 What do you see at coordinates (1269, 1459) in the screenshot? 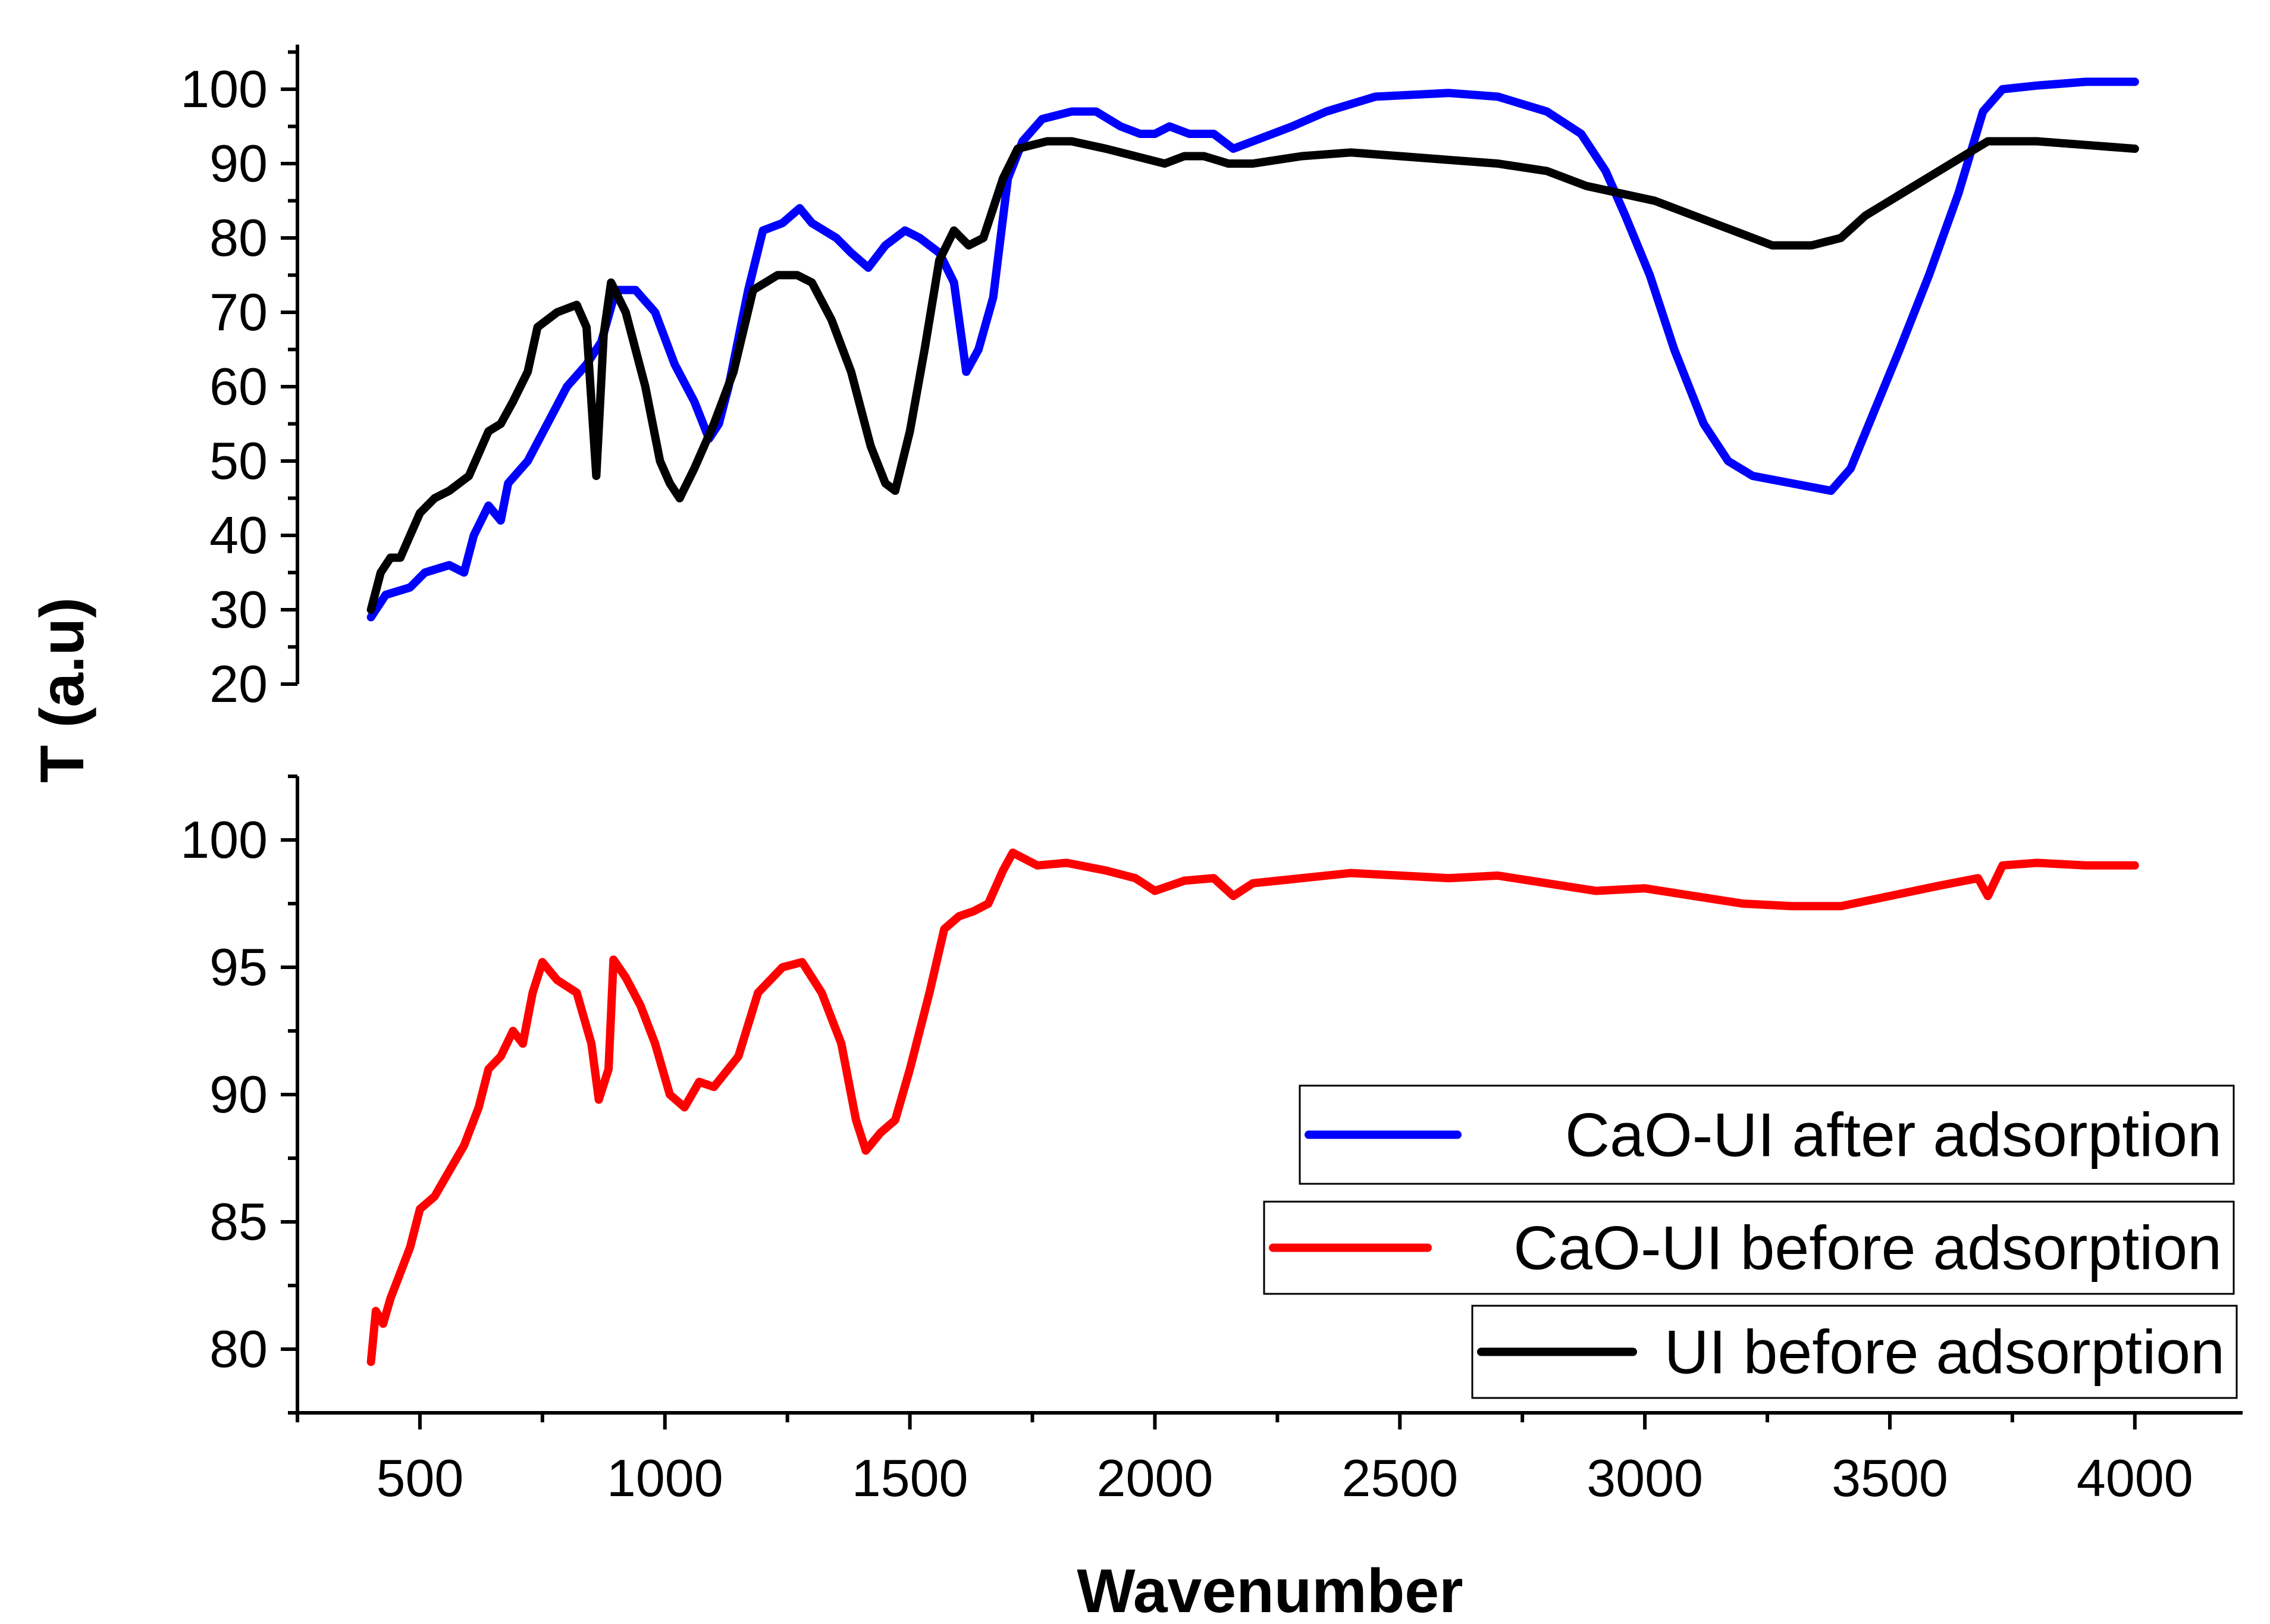
I see `x-axis: 500 1000 1500 2000 2500 3000 3500 4000` at bounding box center [1269, 1459].